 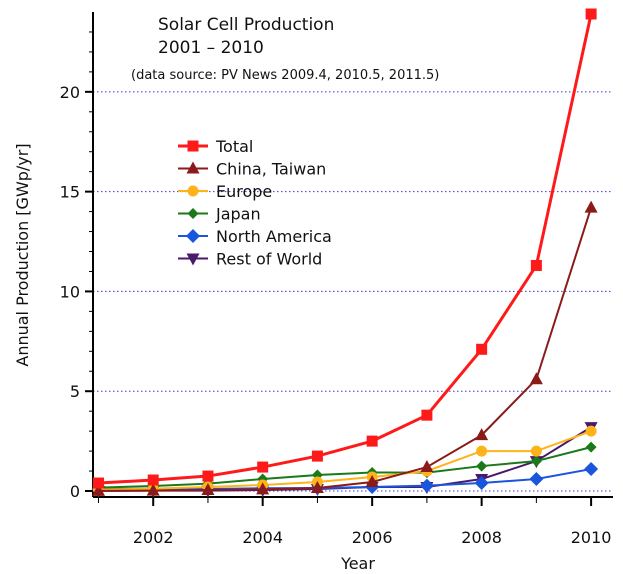 I want to click on y-tick-label: 0, so click(x=75, y=491).